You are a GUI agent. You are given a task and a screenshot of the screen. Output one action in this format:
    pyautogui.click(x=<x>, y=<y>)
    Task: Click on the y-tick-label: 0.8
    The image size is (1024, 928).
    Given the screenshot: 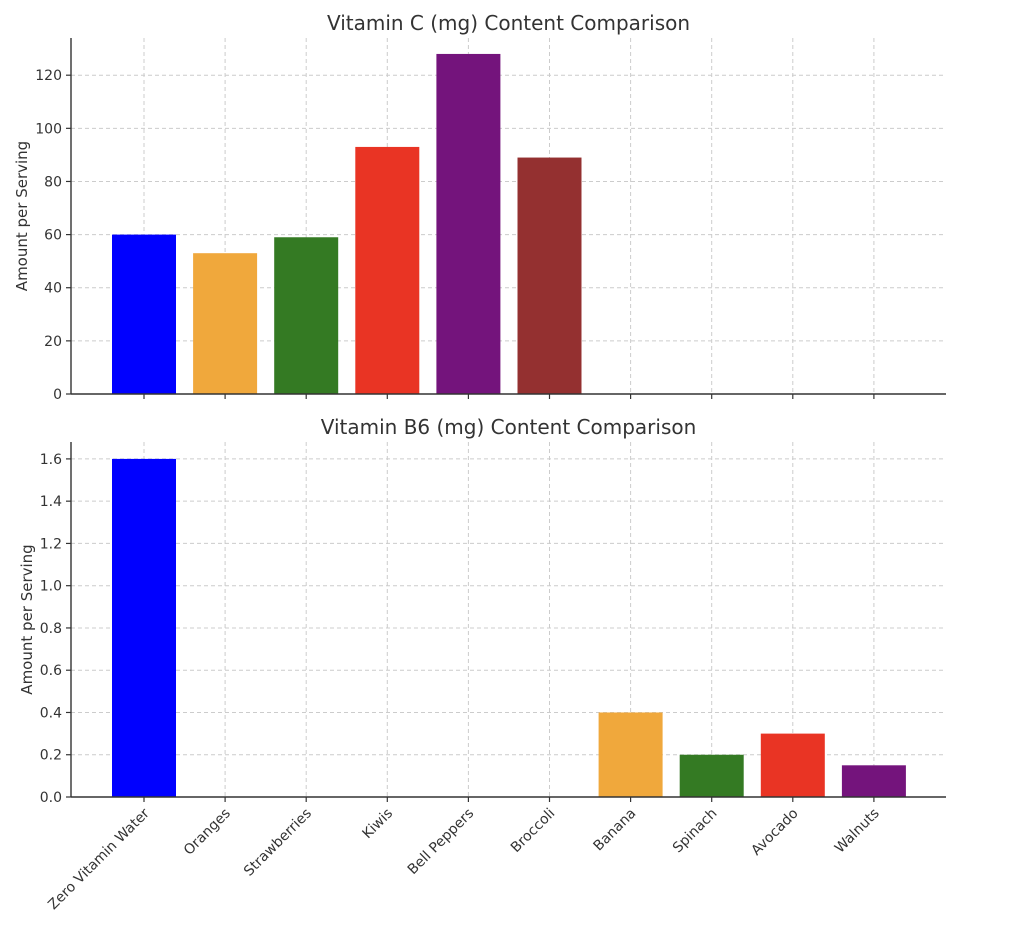 What is the action you would take?
    pyautogui.click(x=51, y=629)
    